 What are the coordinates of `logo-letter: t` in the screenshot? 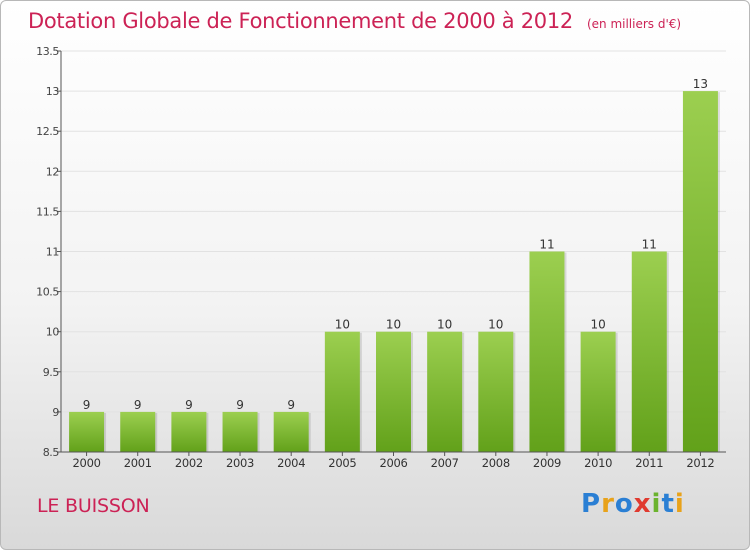 It's located at (668, 504).